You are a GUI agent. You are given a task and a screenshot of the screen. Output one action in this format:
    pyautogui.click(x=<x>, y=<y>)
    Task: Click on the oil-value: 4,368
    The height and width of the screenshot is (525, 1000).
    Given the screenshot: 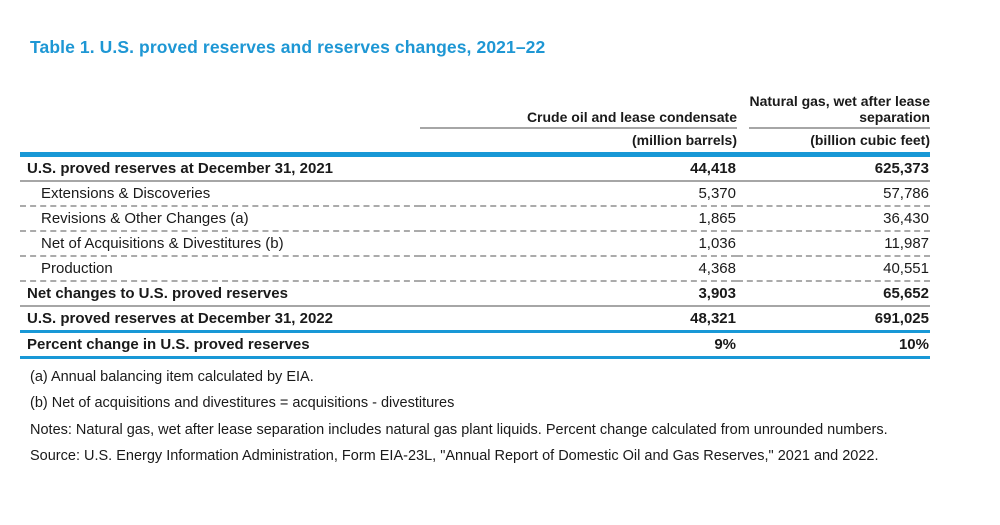 What is the action you would take?
    pyautogui.click(x=578, y=269)
    